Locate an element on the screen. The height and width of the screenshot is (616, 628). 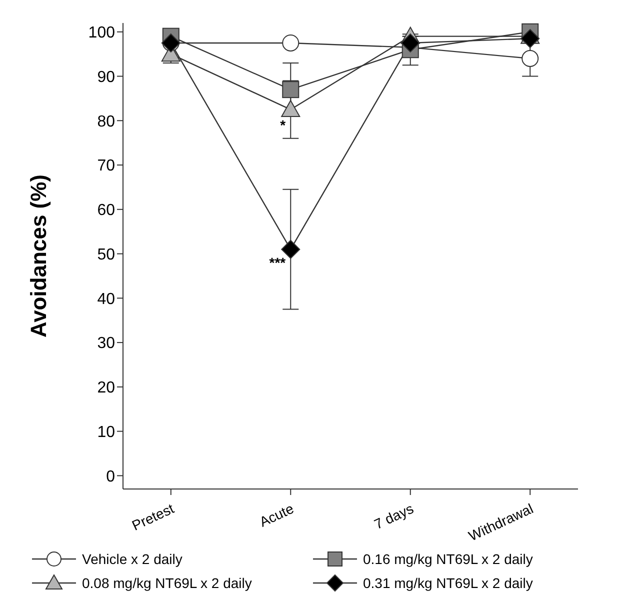
legend-label: 0.08 mg/kg NT69L x 2 daily is located at coordinates (167, 583).